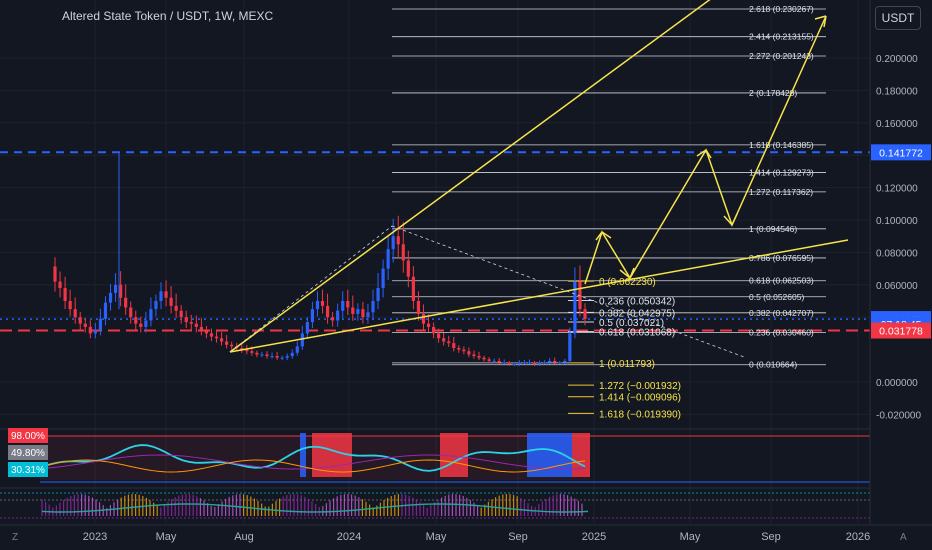 The height and width of the screenshot is (550, 932). I want to click on osc-line, so click(315, 508).